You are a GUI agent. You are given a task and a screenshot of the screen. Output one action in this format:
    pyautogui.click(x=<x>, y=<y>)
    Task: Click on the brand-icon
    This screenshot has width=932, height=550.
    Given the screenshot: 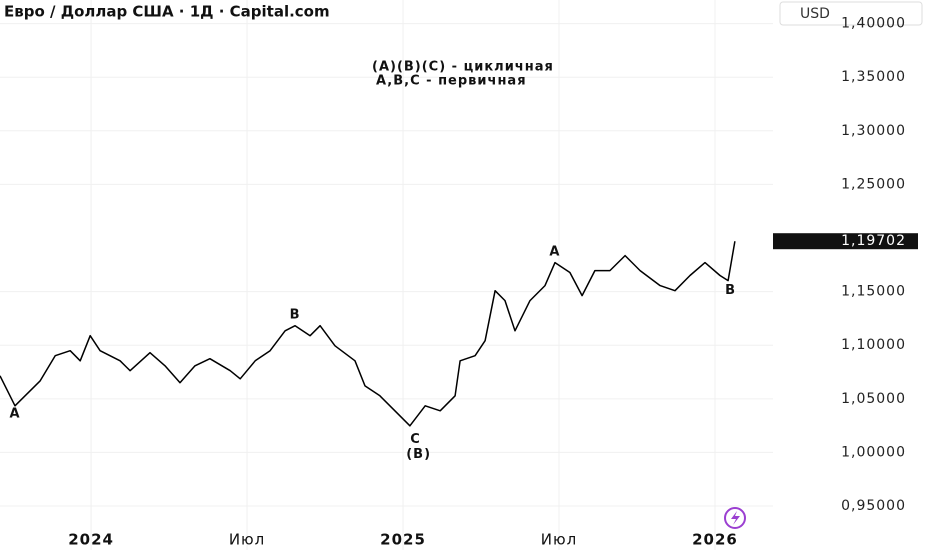 What is the action you would take?
    pyautogui.click(x=735, y=518)
    